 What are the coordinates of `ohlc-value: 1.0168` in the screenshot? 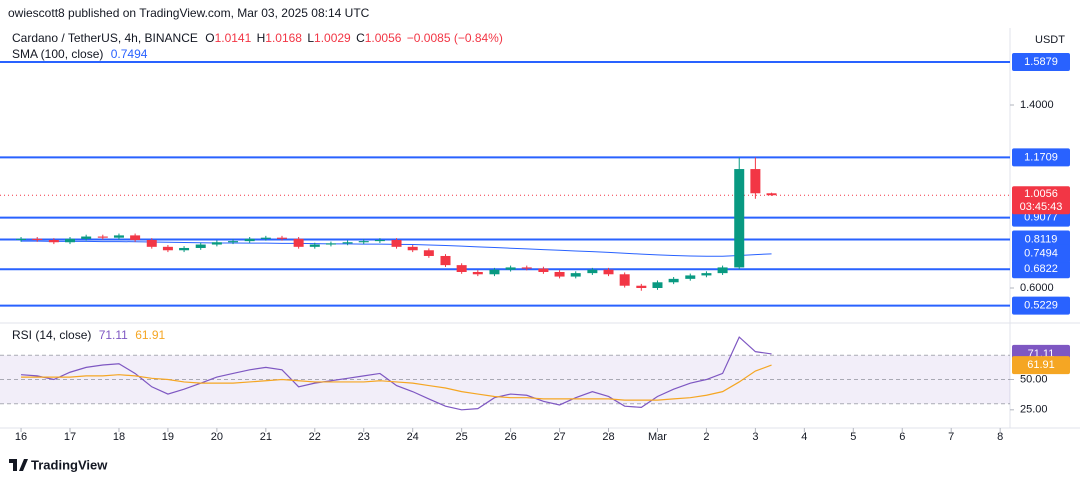 It's located at (283, 38).